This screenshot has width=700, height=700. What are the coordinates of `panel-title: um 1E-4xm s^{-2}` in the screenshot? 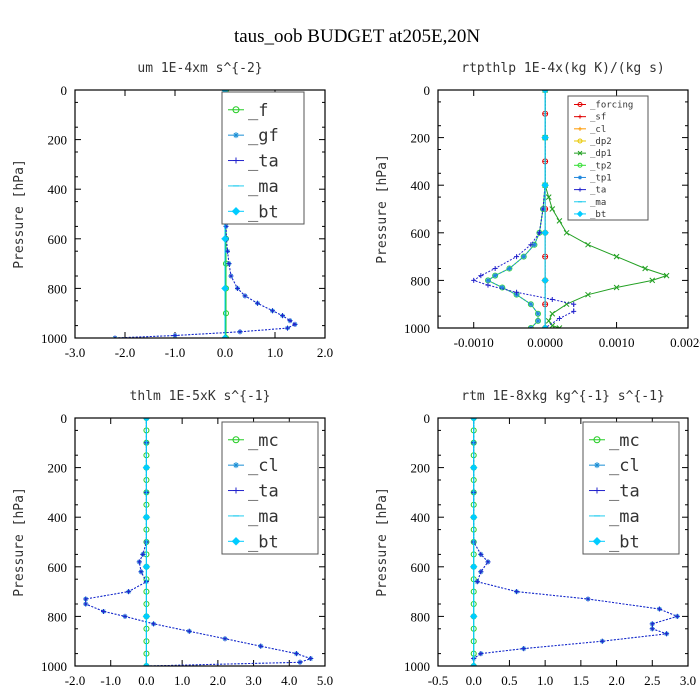 It's located at (199, 68).